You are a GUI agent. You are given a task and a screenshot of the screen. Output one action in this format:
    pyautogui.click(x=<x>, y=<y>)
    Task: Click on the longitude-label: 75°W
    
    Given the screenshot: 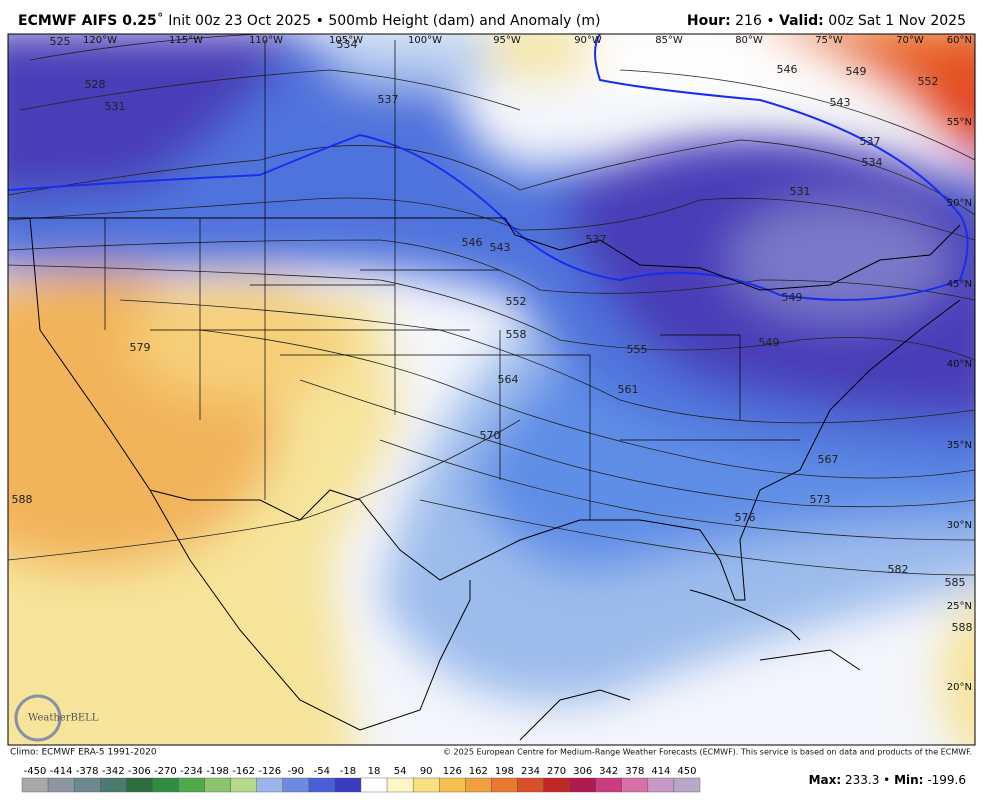 What is the action you would take?
    pyautogui.click(x=829, y=40)
    